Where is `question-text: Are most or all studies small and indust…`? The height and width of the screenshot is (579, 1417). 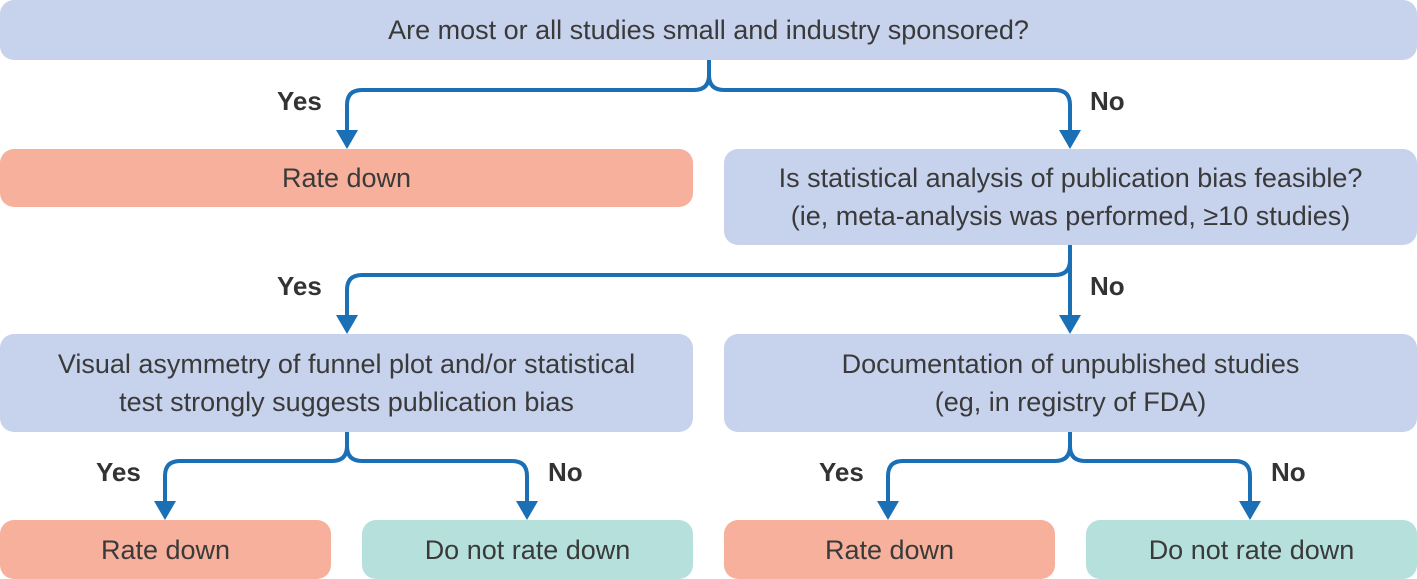
question-text: Are most or all studies small and indust… is located at coordinates (708, 30).